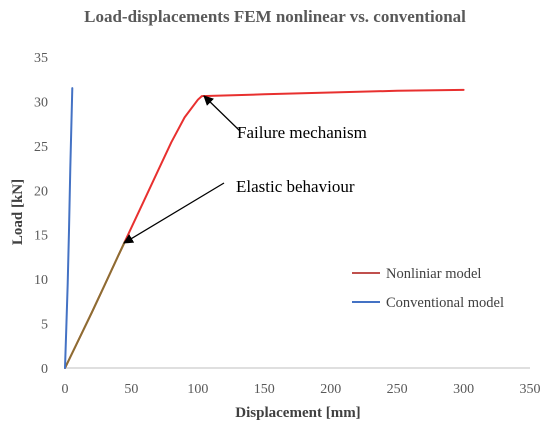 The height and width of the screenshot is (437, 550). What do you see at coordinates (445, 303) in the screenshot?
I see `legend-label-conventional: Conventional model` at bounding box center [445, 303].